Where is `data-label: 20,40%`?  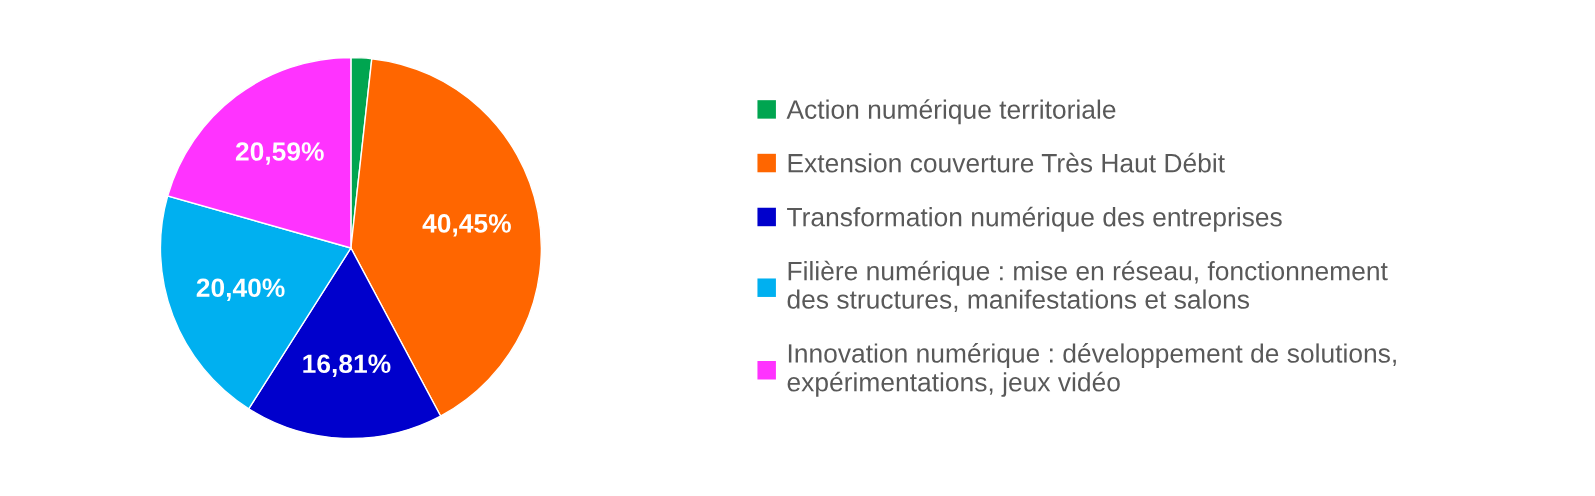
data-label: 20,40% is located at coordinates (240, 289).